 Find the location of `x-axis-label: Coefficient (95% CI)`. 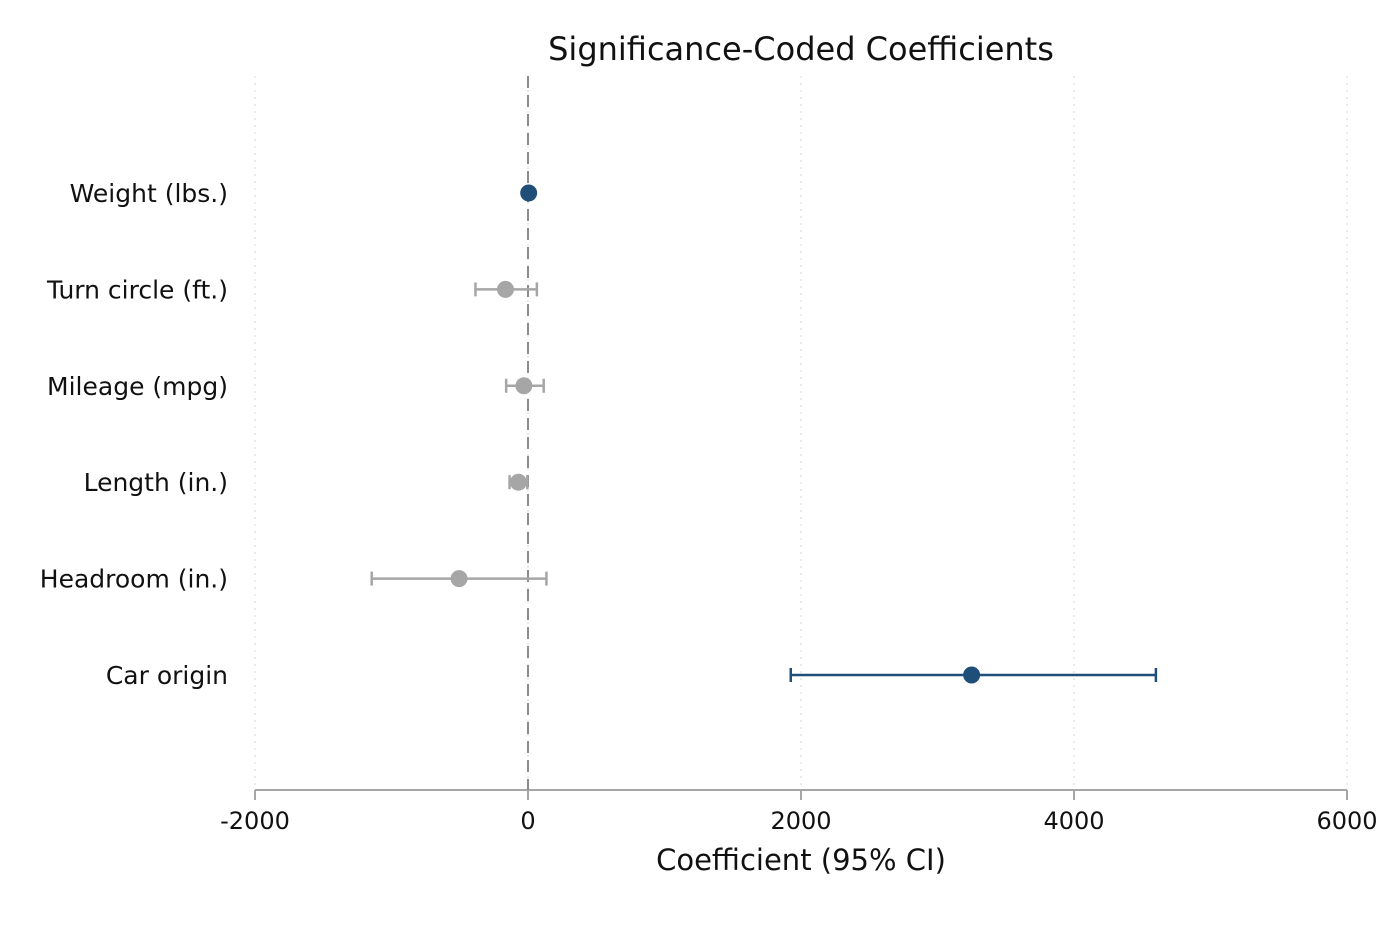

x-axis-label: Coefficient (95% CI) is located at coordinates (801, 860).